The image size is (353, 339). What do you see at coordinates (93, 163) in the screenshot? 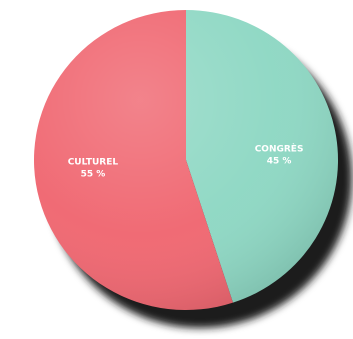
I see `slice-label-name: CULTUREL` at bounding box center [93, 163].